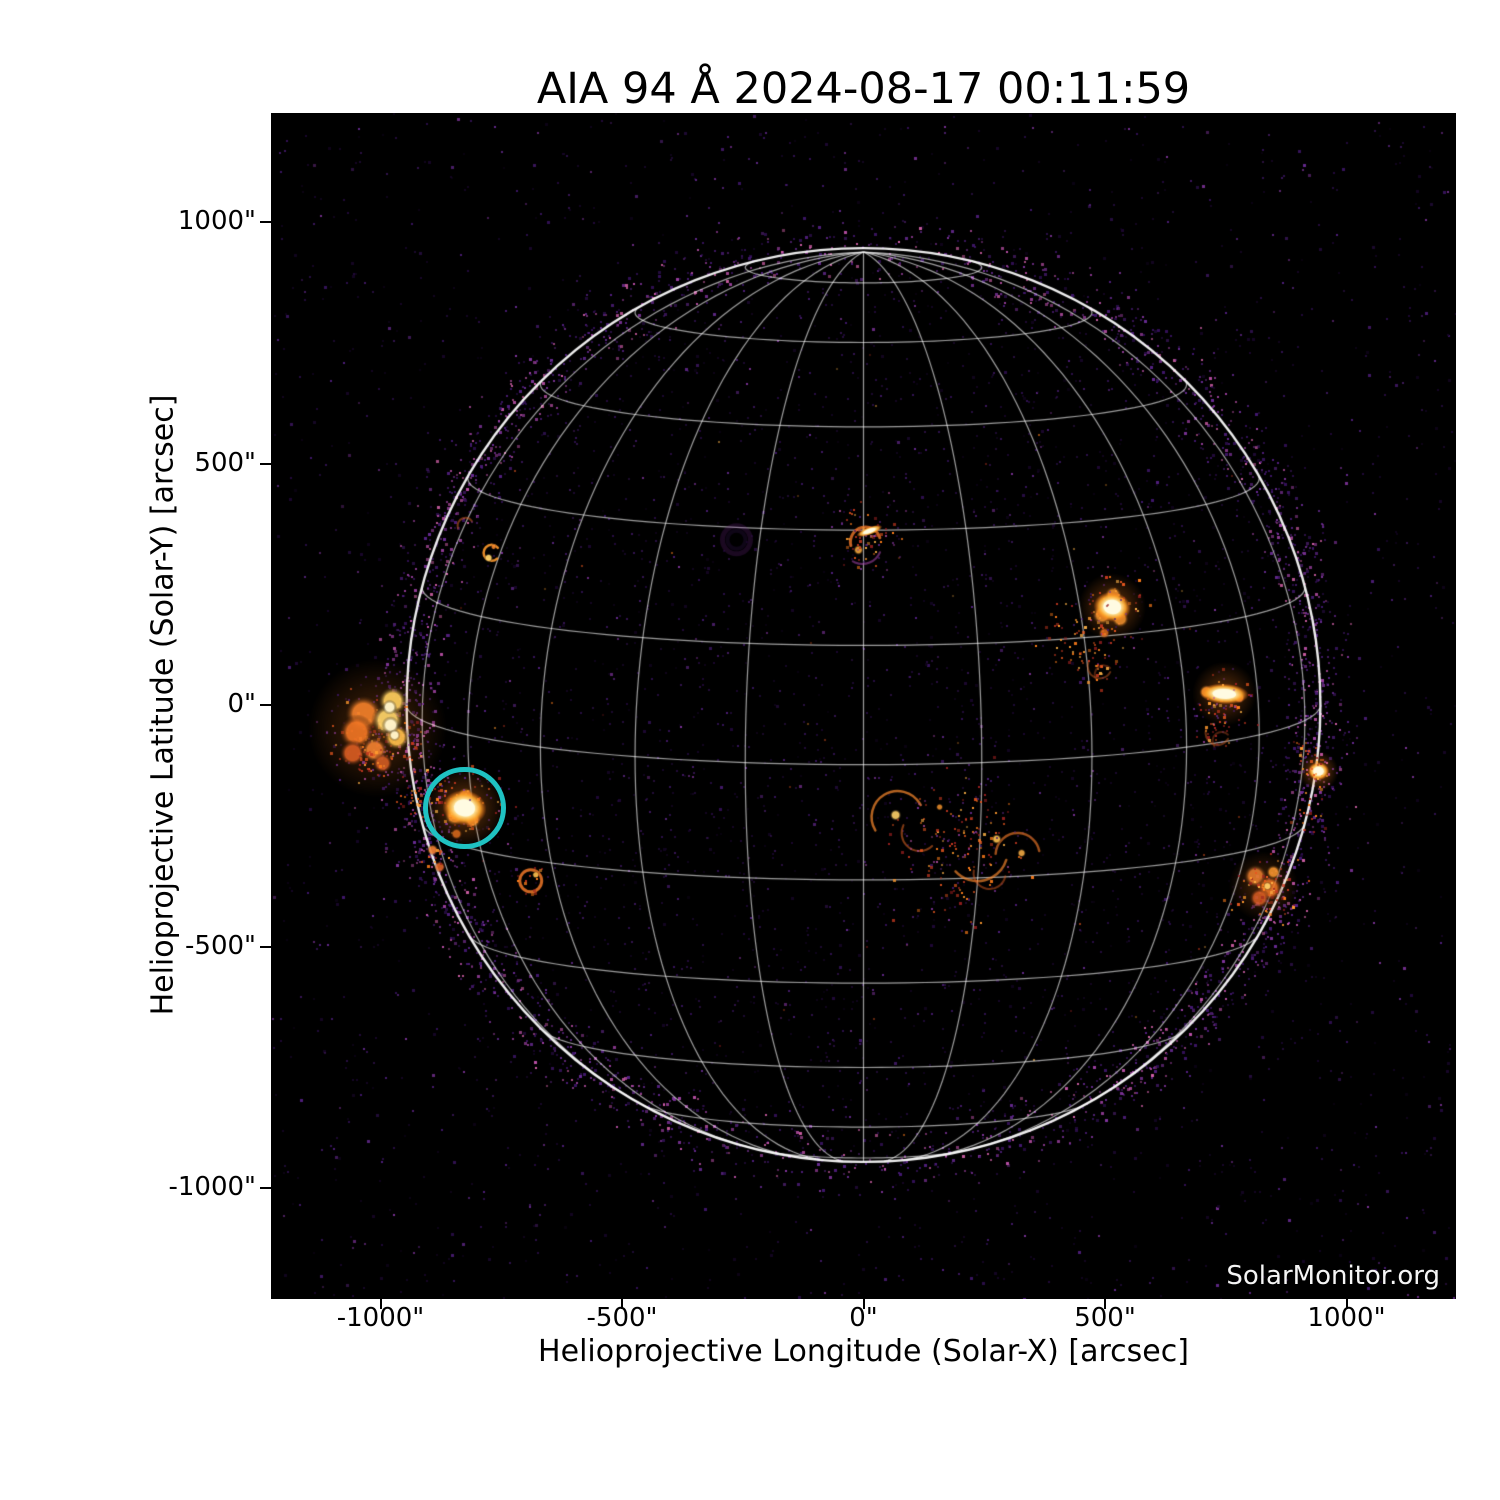 The image size is (1500, 1500). Describe the element at coordinates (1105, 1318) in the screenshot. I see `x-tick-label: 500"` at that location.